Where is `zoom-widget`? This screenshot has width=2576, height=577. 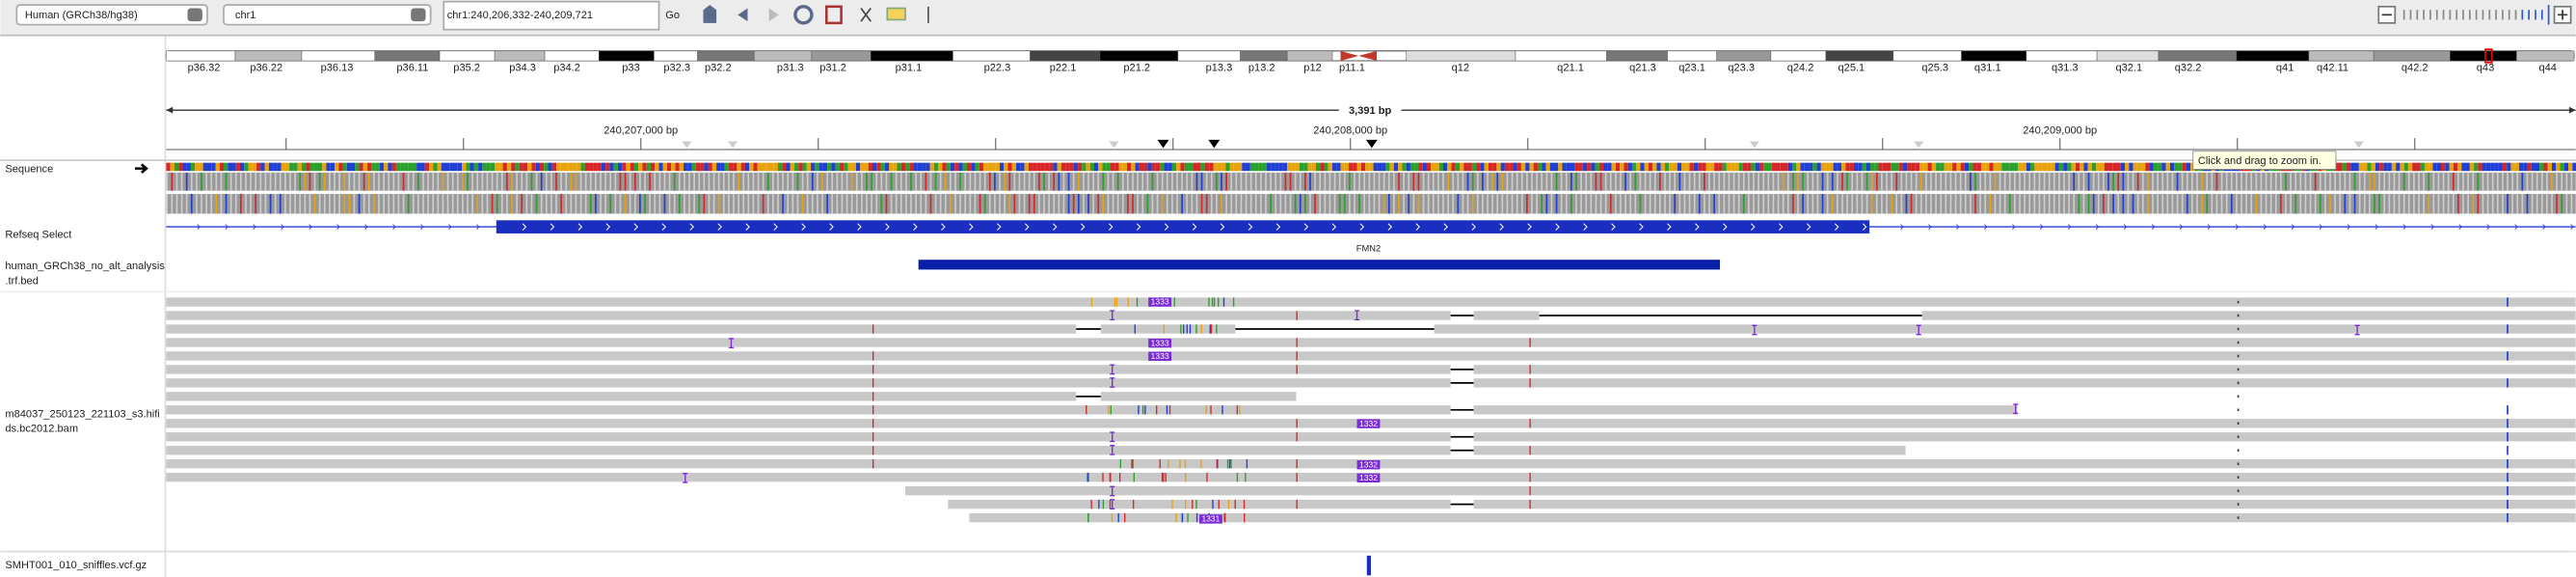
zoom-widget is located at coordinates (2475, 15).